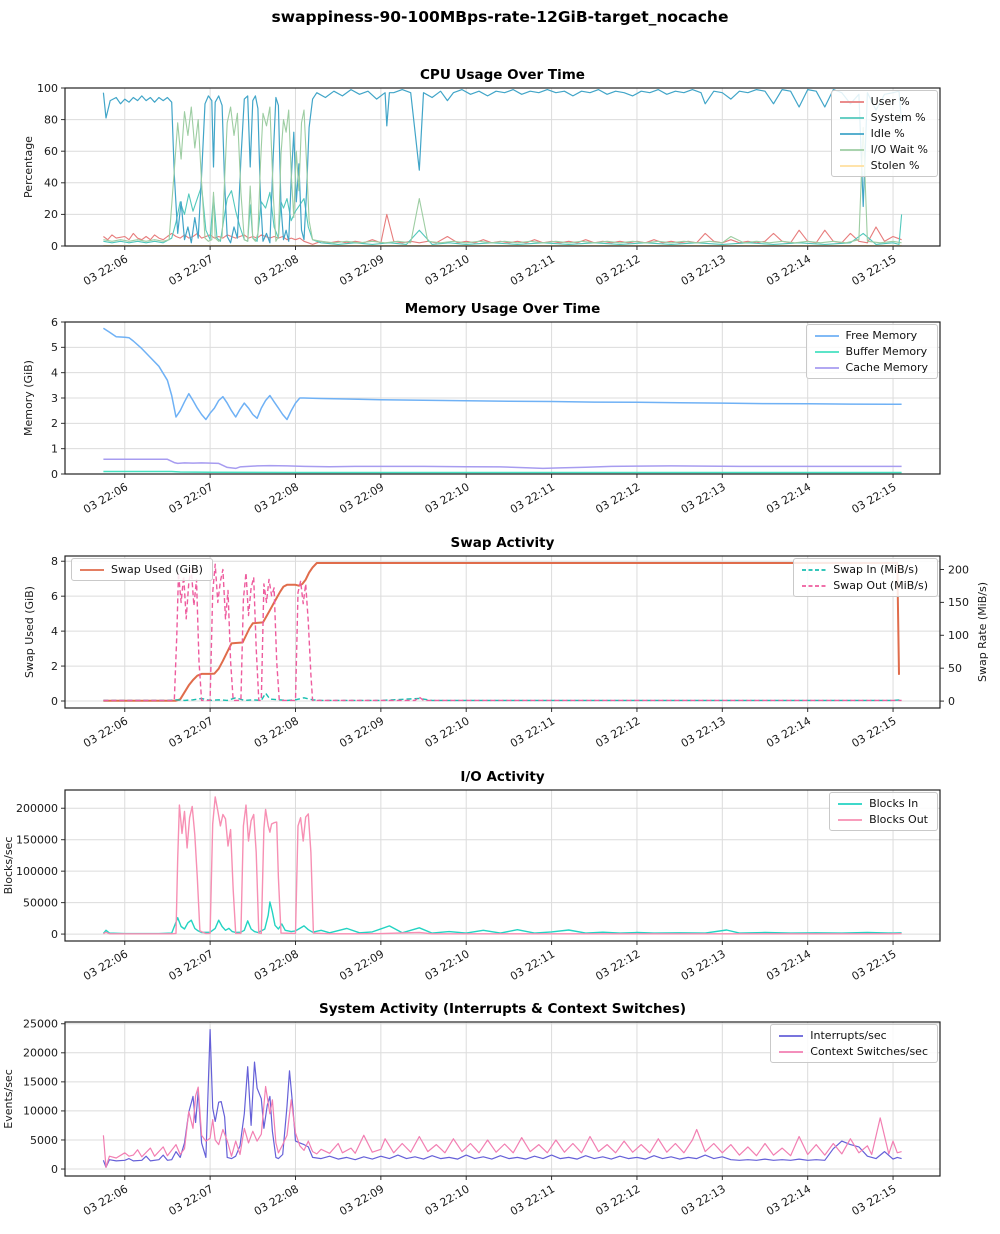 This screenshot has width=1000, height=1234. I want to click on series-free-memory, so click(502, 374).